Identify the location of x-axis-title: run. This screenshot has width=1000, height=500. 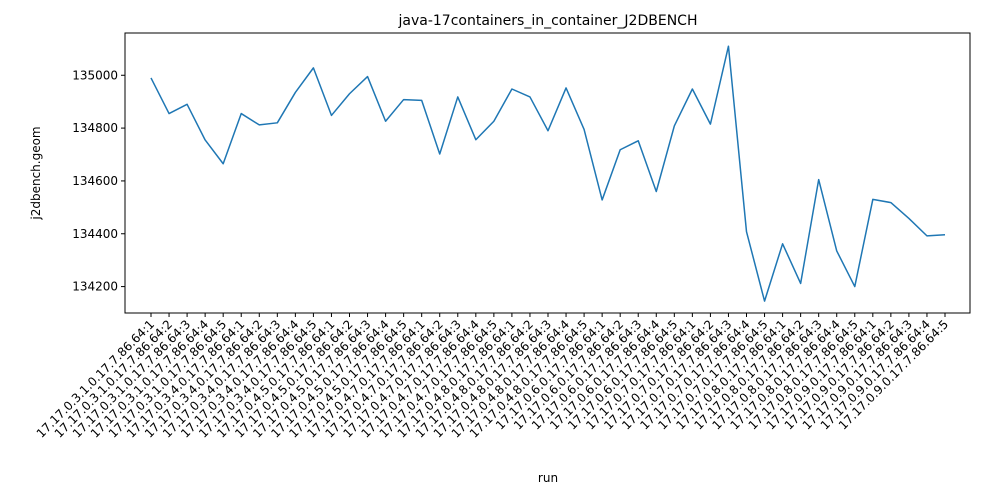
(548, 478).